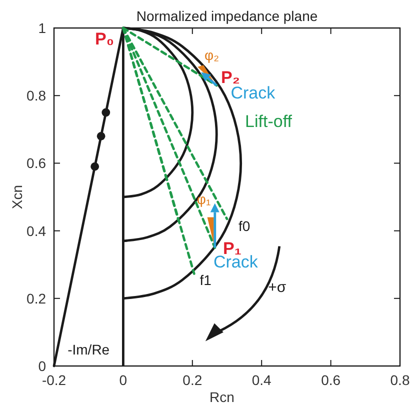  What do you see at coordinates (36, 230) in the screenshot?
I see `y-tick-label: 0.4` at bounding box center [36, 230].